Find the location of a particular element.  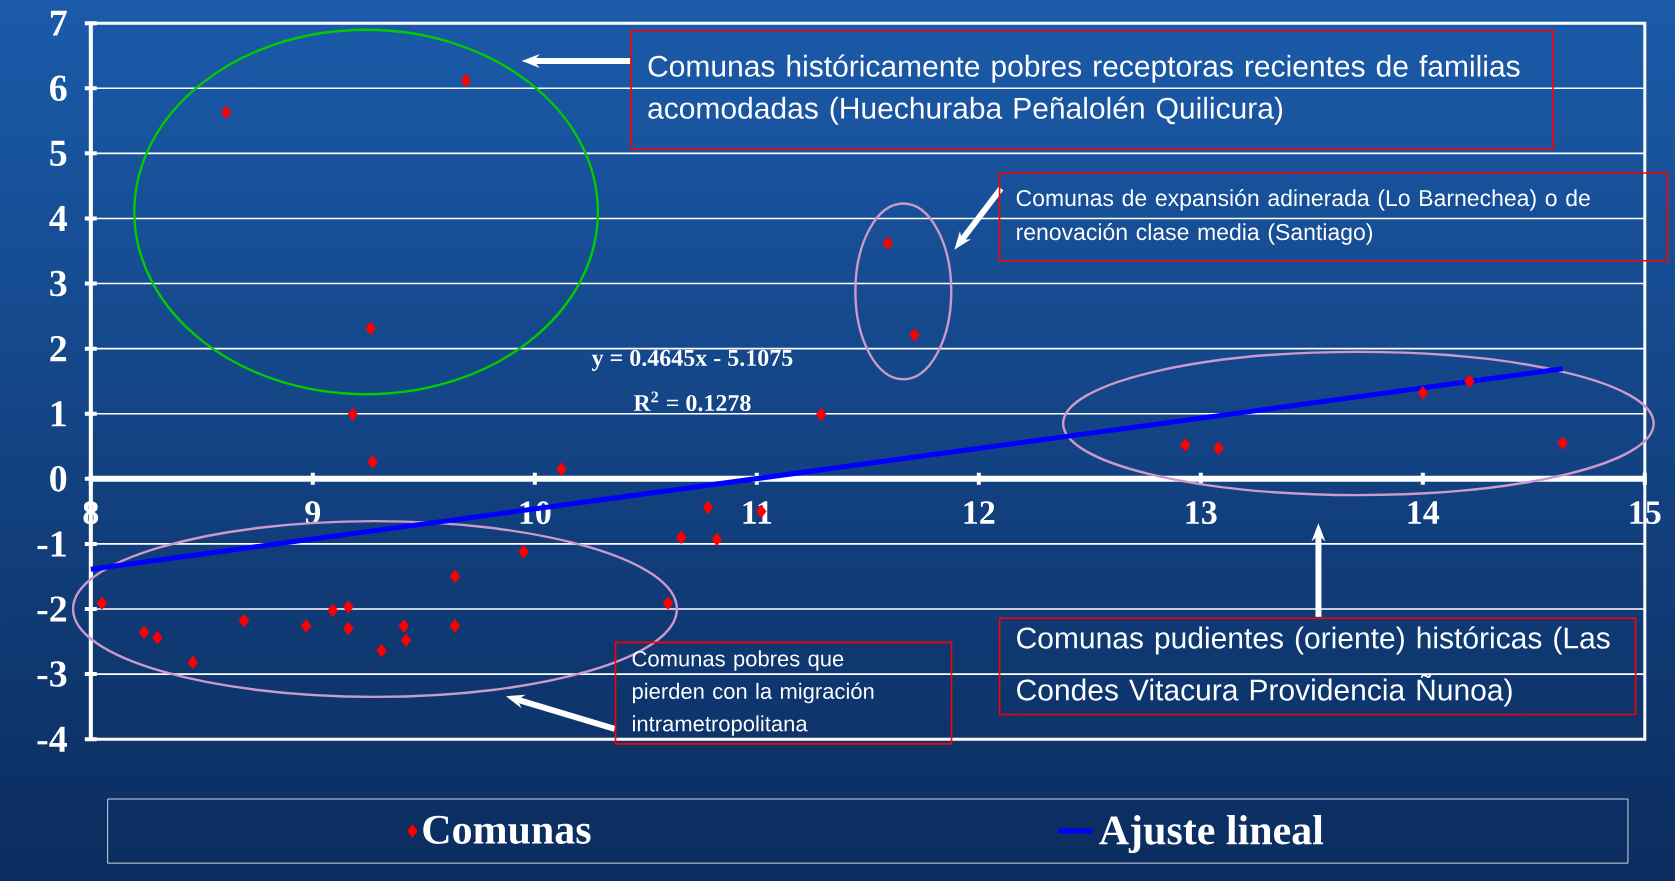

y-tick-label: 4 is located at coordinates (58, 218).